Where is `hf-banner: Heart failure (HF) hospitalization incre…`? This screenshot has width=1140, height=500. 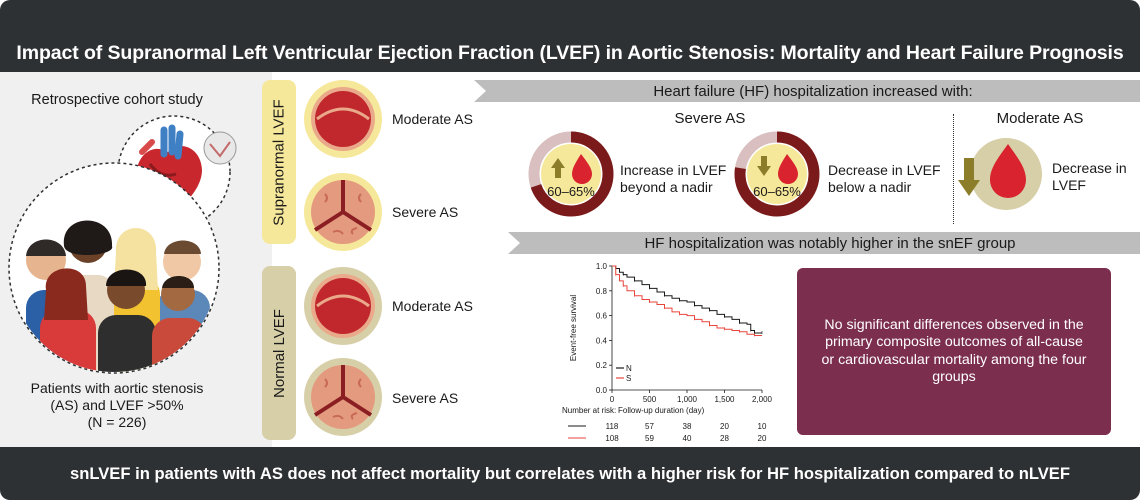
hf-banner: Heart failure (HF) hospitalization incre… is located at coordinates (813, 91).